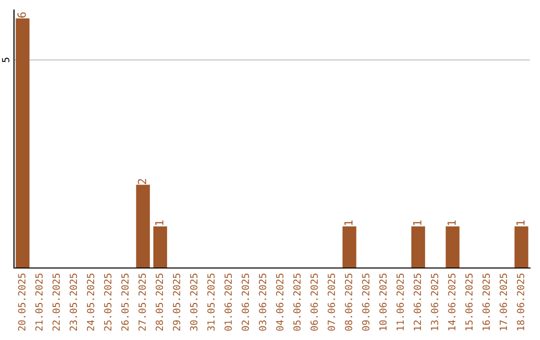  Describe the element at coordinates (332, 302) in the screenshot. I see `x-tick-label: 07.06.2025` at that location.